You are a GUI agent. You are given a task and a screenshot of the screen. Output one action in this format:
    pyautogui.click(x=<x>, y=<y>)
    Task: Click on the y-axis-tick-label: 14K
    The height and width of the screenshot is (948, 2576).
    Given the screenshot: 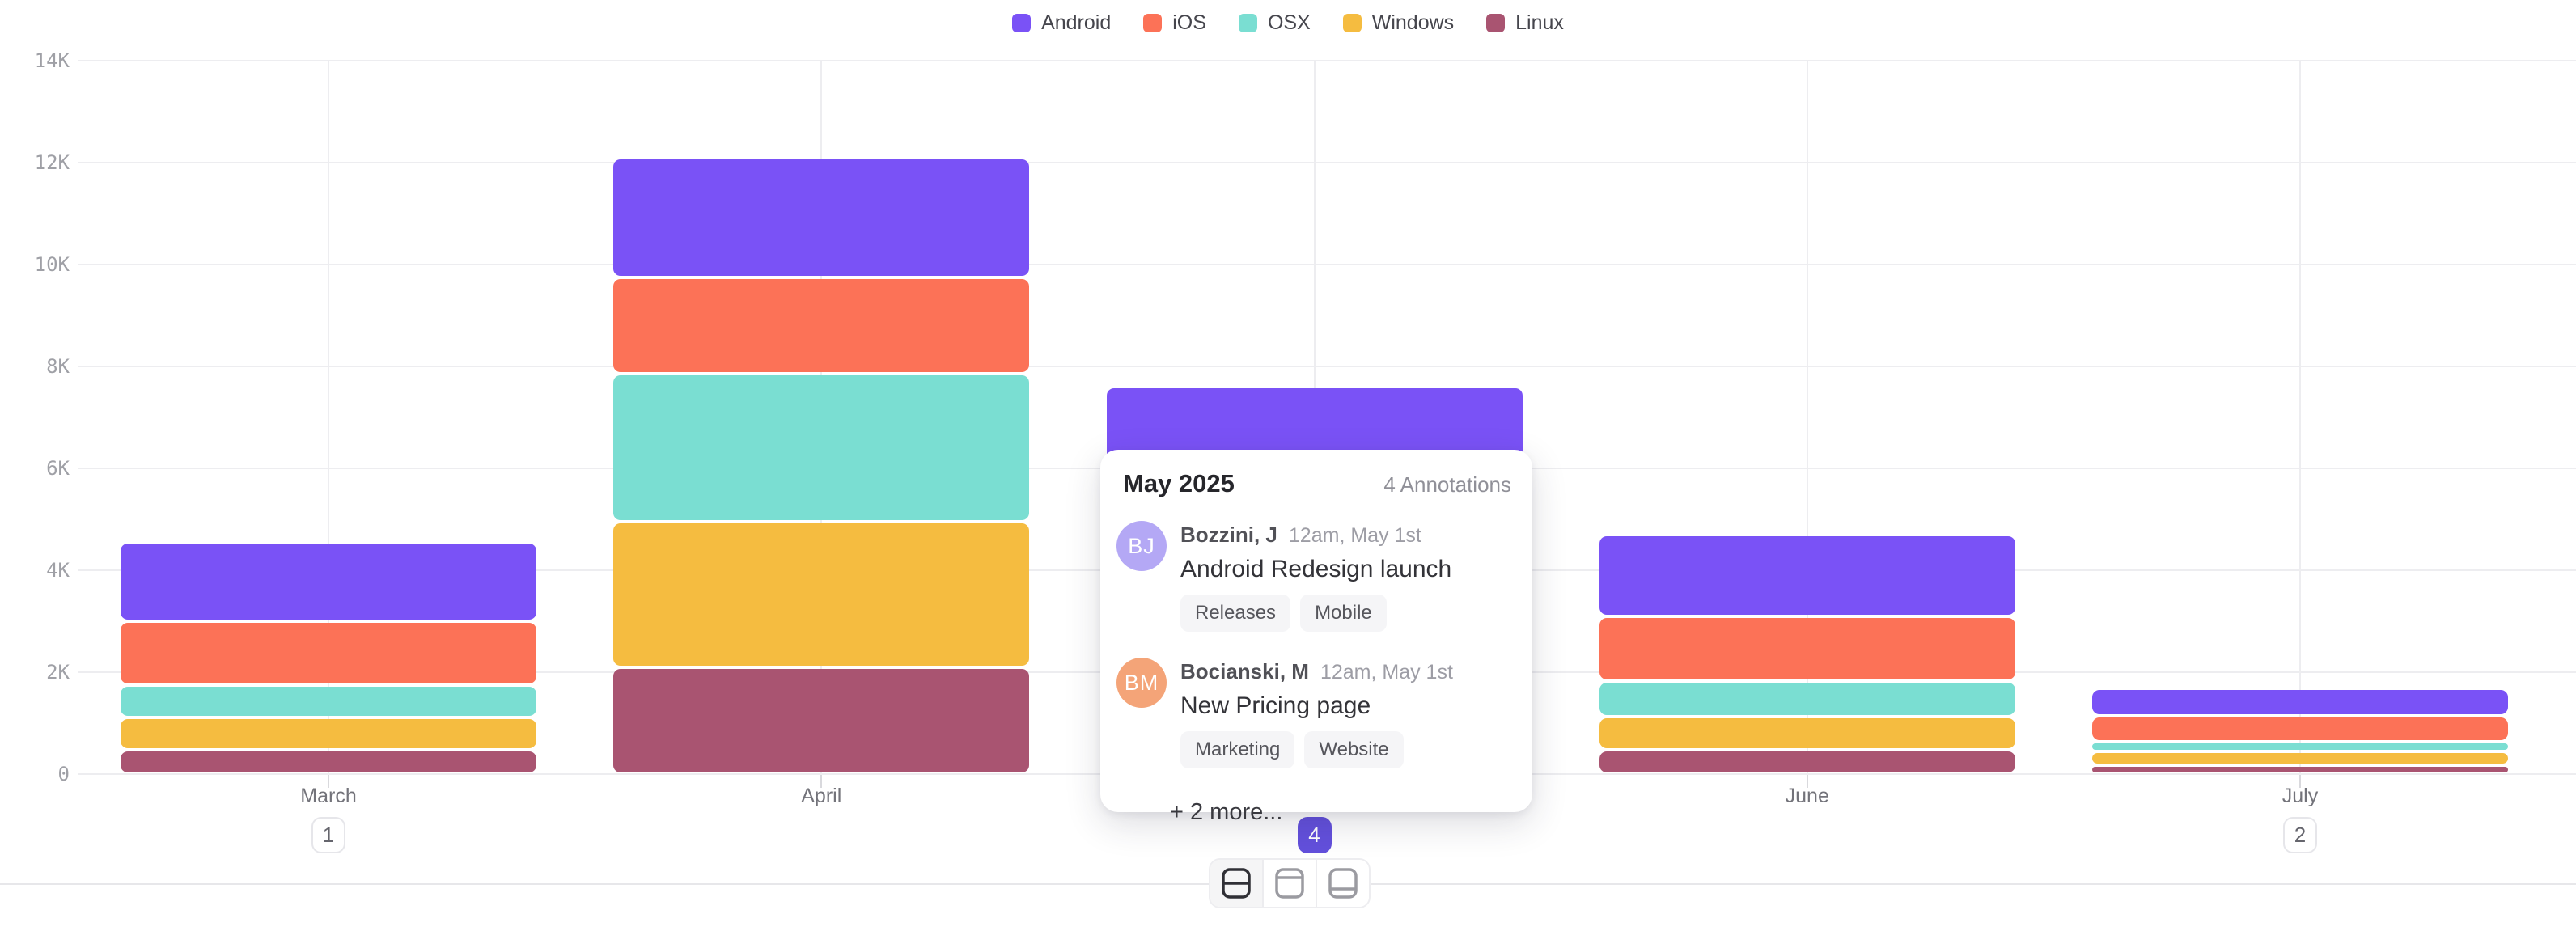 What is the action you would take?
    pyautogui.click(x=52, y=60)
    